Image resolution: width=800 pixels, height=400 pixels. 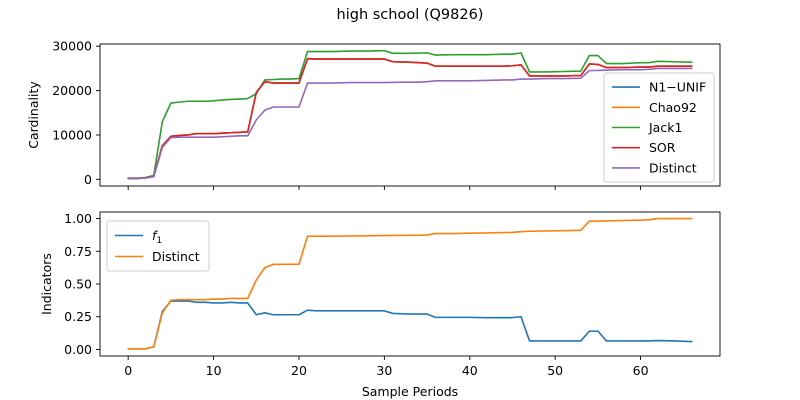 What do you see at coordinates (410, 391) in the screenshot?
I see `x-axis-label: Sample Periods` at bounding box center [410, 391].